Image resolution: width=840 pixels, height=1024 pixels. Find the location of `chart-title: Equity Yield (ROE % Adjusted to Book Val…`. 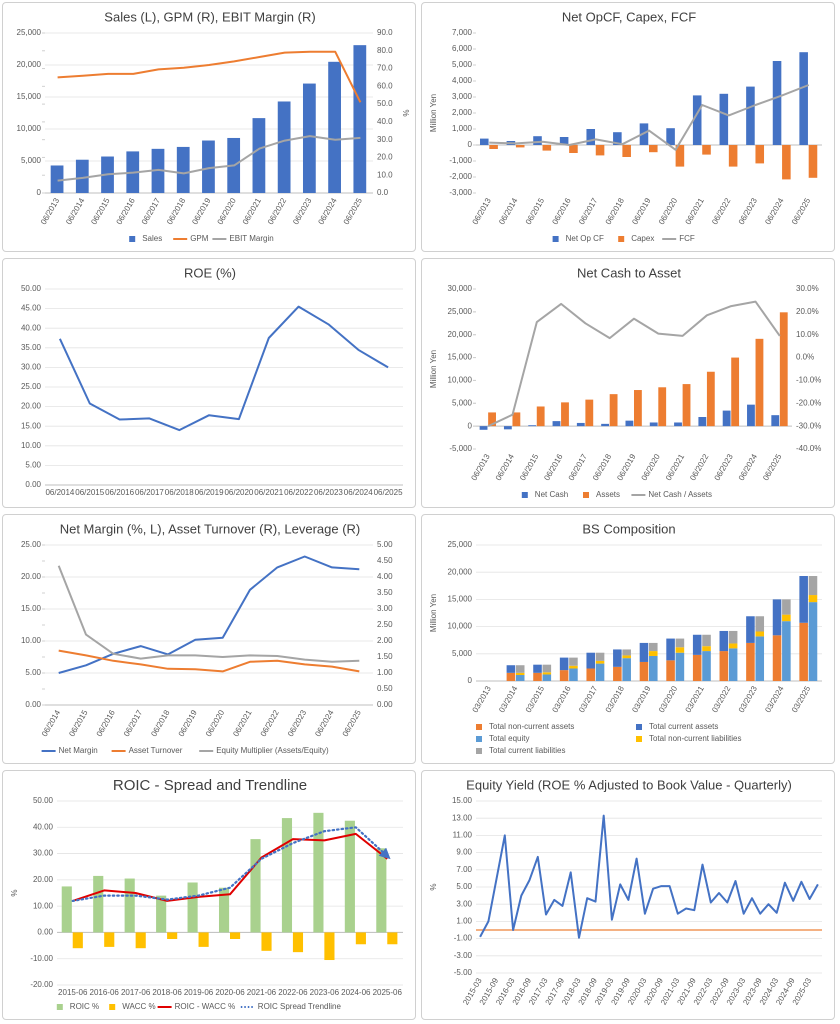

chart-title: Equity Yield (ROE % Adjusted to Book Val… is located at coordinates (629, 784).